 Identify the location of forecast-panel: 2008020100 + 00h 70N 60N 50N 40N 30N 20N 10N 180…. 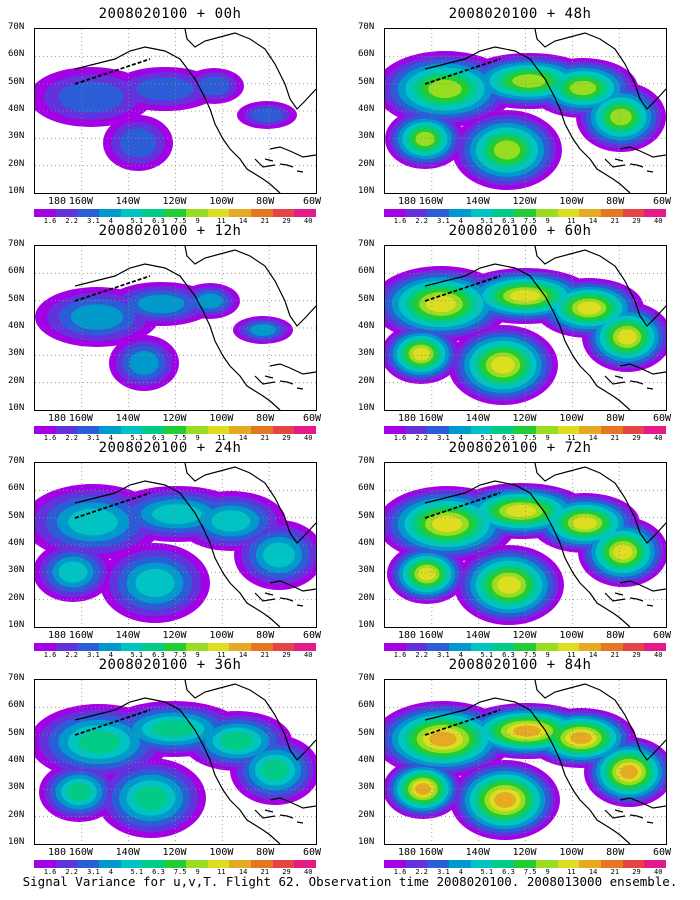
(170, 115).